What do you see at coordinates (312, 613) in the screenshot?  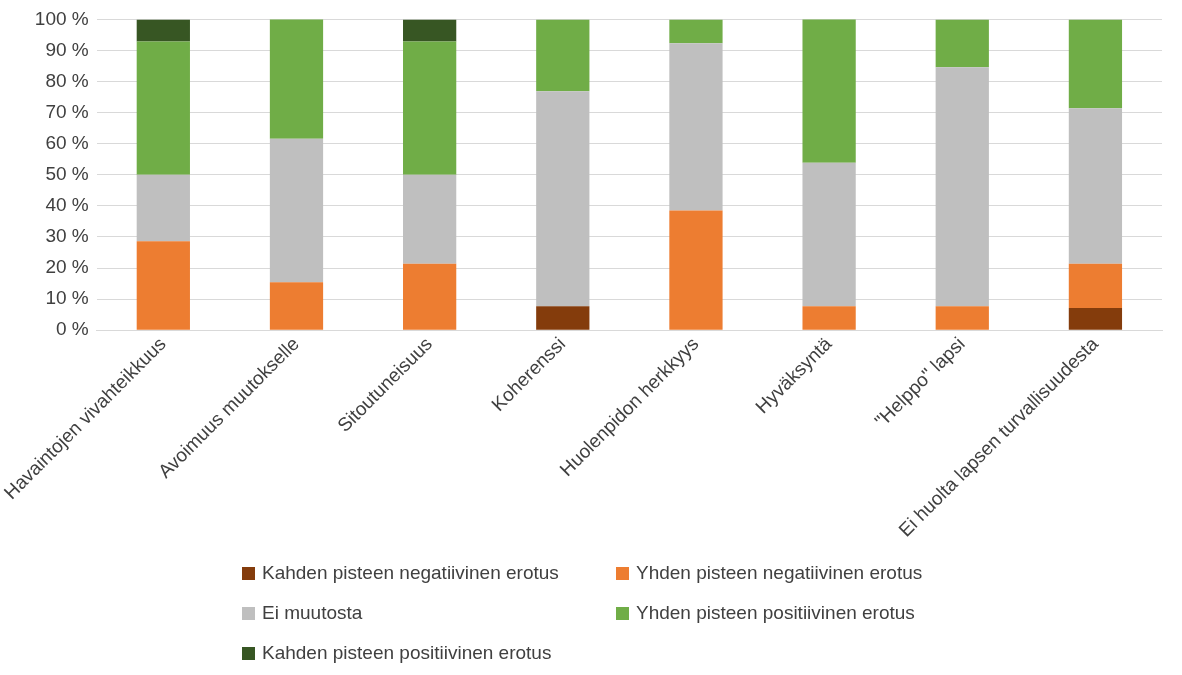 I see `legend-label: Ei muutosta` at bounding box center [312, 613].